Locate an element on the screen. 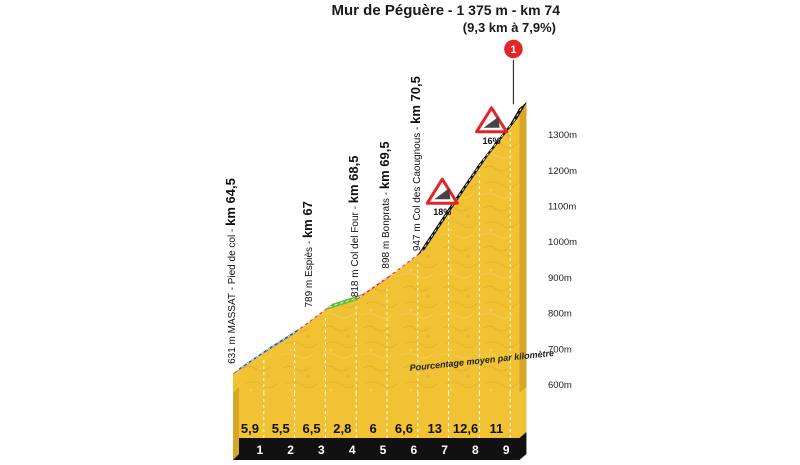  summit-info: - 1 375 m - km 74 is located at coordinates (502, 10).